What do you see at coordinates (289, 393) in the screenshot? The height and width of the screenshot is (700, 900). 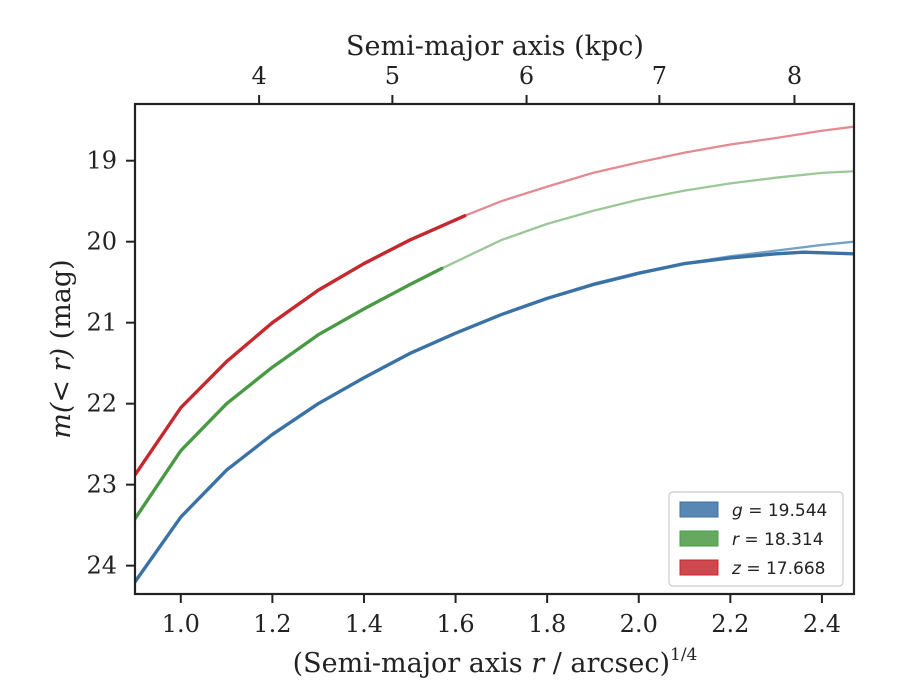 I see `series-line-r` at bounding box center [289, 393].